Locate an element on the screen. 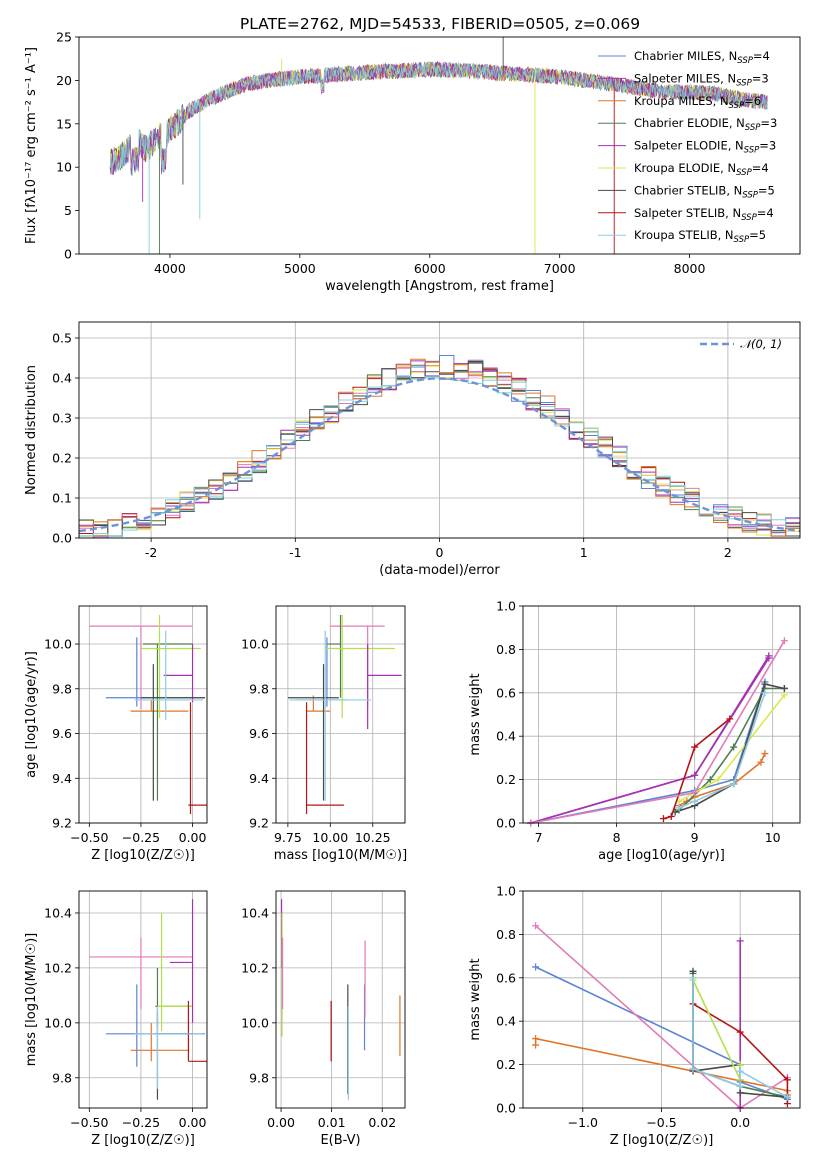 The width and height of the screenshot is (819, 1170). y-tick-label: 0 is located at coordinates (68, 254).